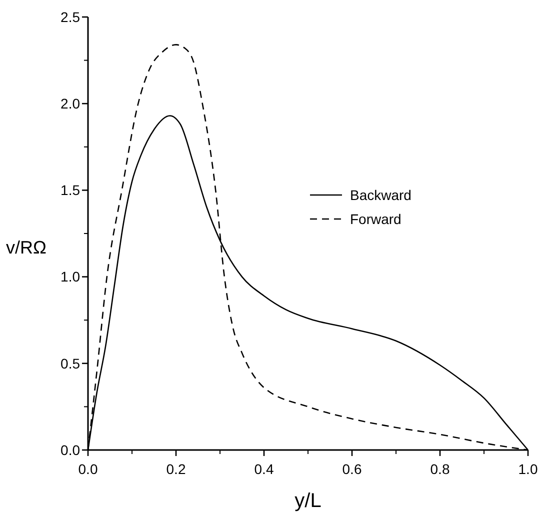 Image resolution: width=548 pixels, height=521 pixels. I want to click on y-tick-label: 2.5, so click(70, 16).